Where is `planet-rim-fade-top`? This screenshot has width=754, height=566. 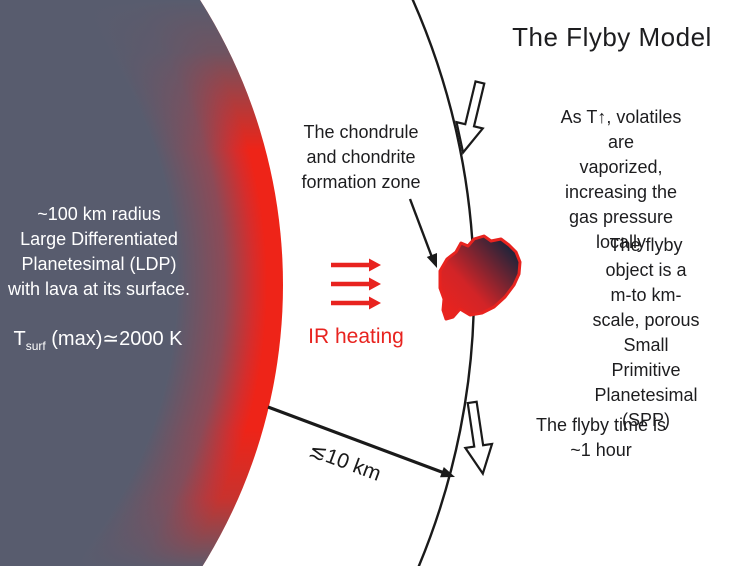 planet-rim-fade-top is located at coordinates (141, 75).